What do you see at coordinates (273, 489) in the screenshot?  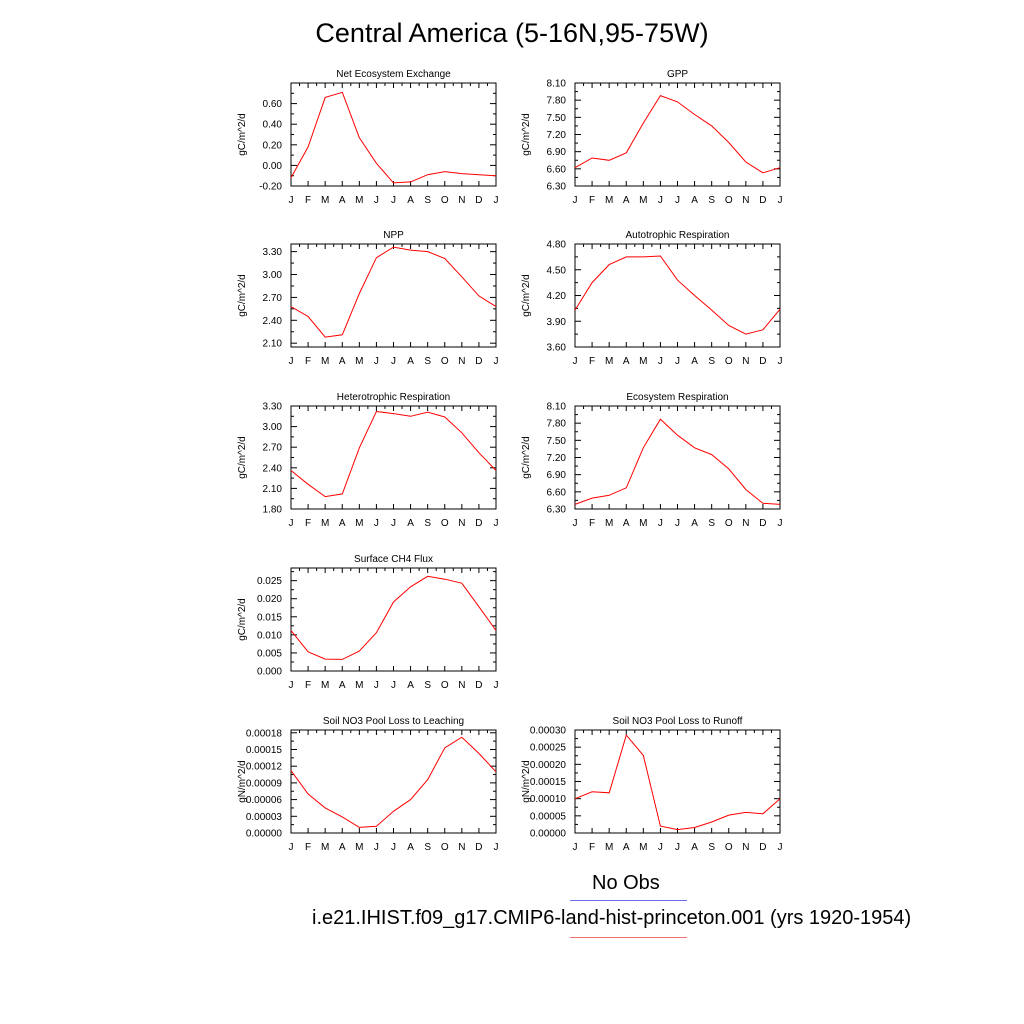 I see `y-tick-label: 2.10` at bounding box center [273, 489].